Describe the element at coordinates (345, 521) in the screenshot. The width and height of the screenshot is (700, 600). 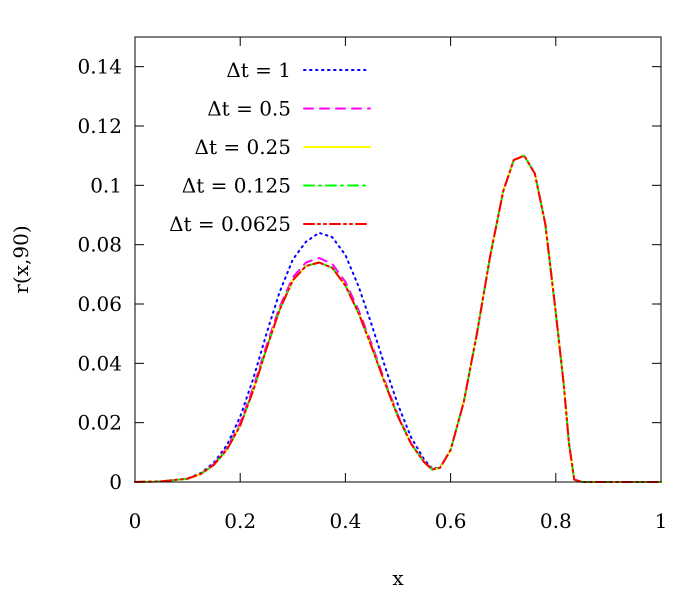
I see `x-tick-label: 0.4` at that location.